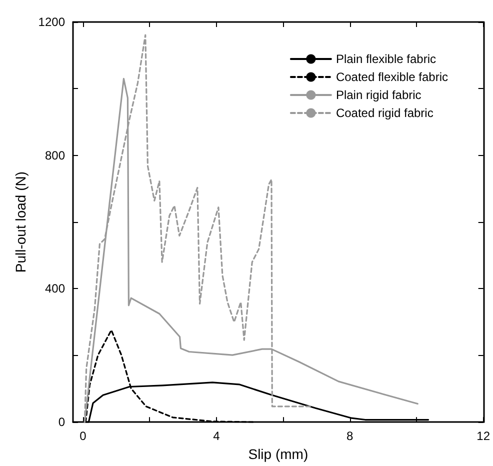 This screenshot has height=466, width=493. Describe the element at coordinates (278, 454) in the screenshot. I see `x-axis-title: Slip (mm)` at that location.